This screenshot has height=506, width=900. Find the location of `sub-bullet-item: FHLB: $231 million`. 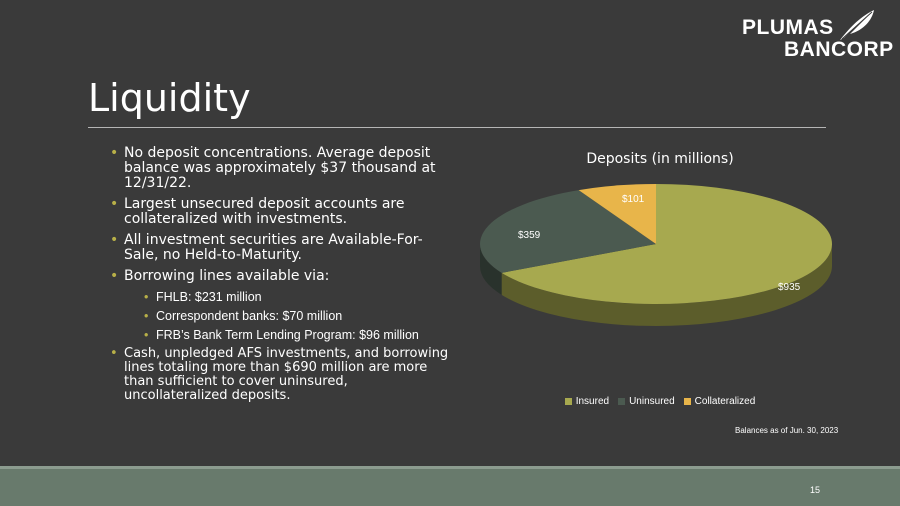

sub-bullet-item: FHLB: $231 million is located at coordinates (298, 297).